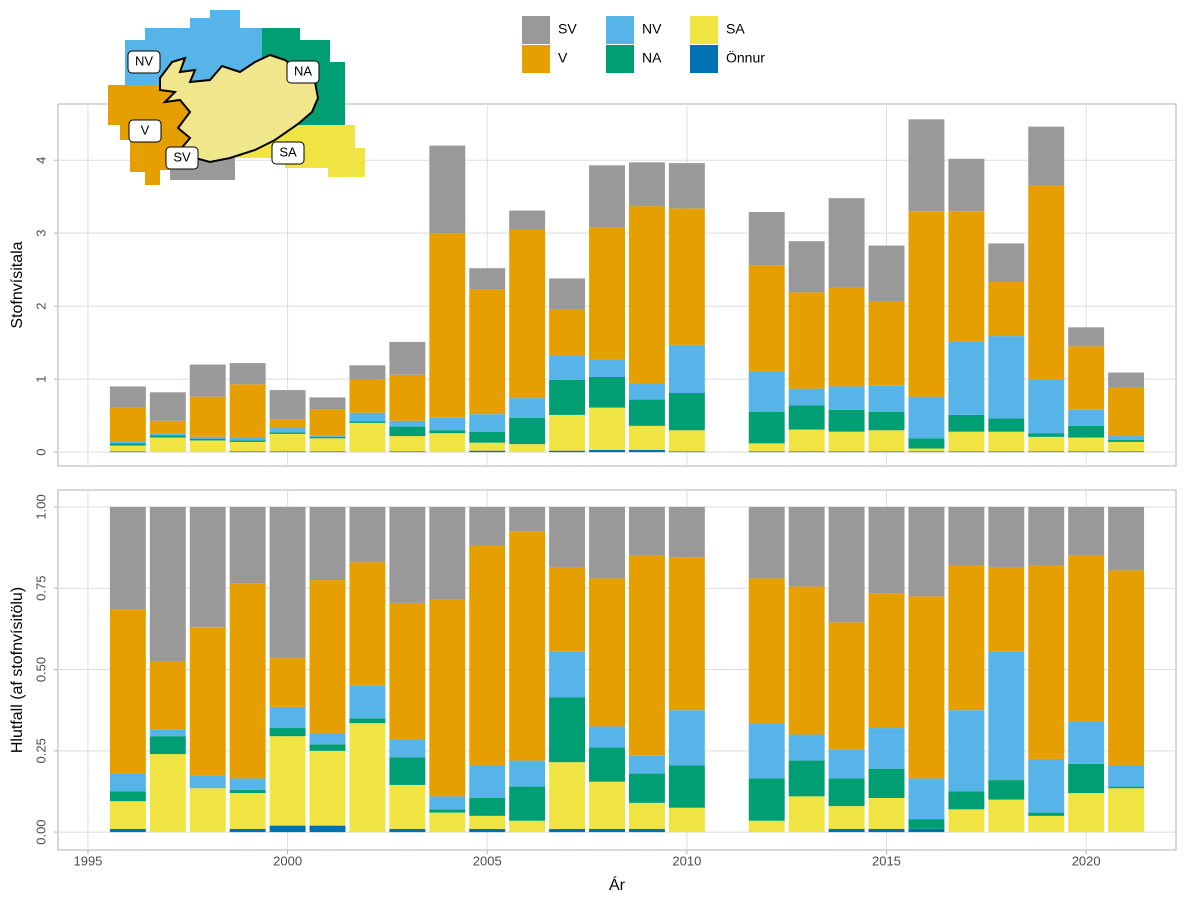  I want to click on y-tick-label: 1, so click(40, 379).